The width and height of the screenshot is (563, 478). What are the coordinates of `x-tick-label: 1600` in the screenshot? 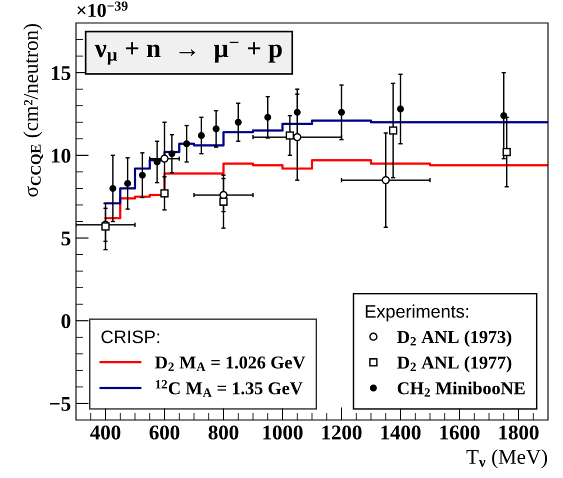 It's located at (460, 432).